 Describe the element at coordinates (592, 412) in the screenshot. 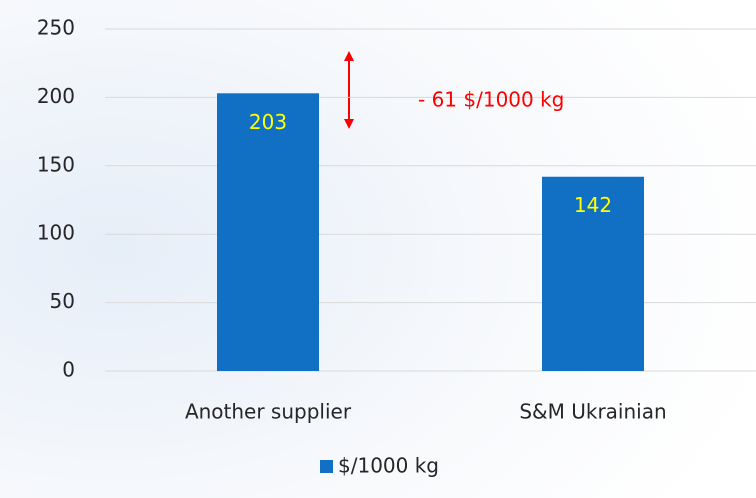

I see `x-tick-label: S&M Ukrainian` at that location.